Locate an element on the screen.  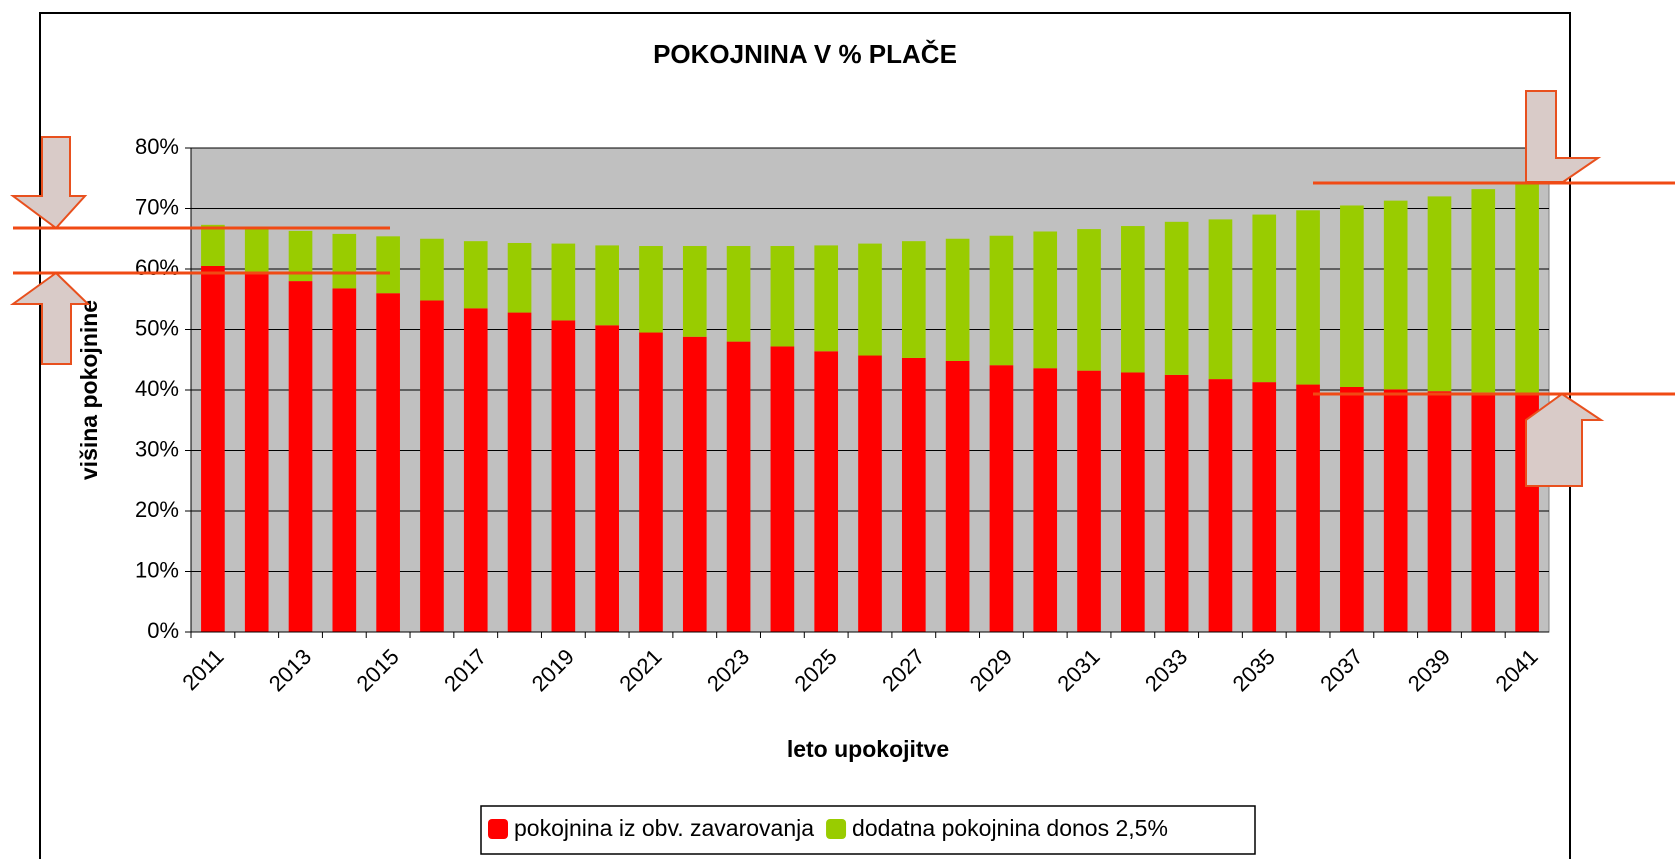
chart-title: POKOJNINA V % PLAČE is located at coordinates (805, 54).